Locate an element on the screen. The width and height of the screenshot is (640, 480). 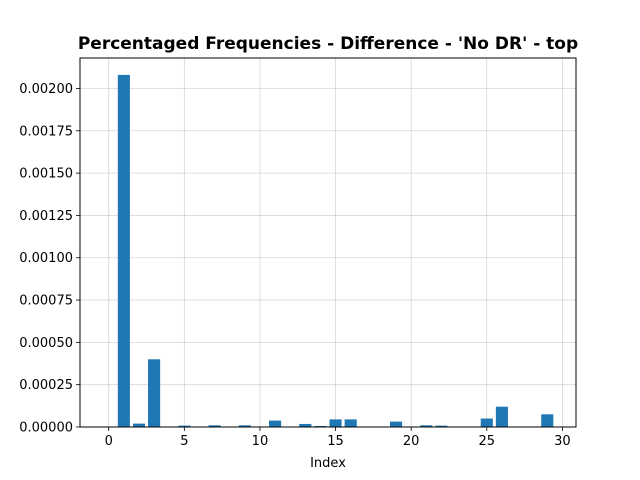
y-tick-label: 0.00150 is located at coordinates (46, 174).